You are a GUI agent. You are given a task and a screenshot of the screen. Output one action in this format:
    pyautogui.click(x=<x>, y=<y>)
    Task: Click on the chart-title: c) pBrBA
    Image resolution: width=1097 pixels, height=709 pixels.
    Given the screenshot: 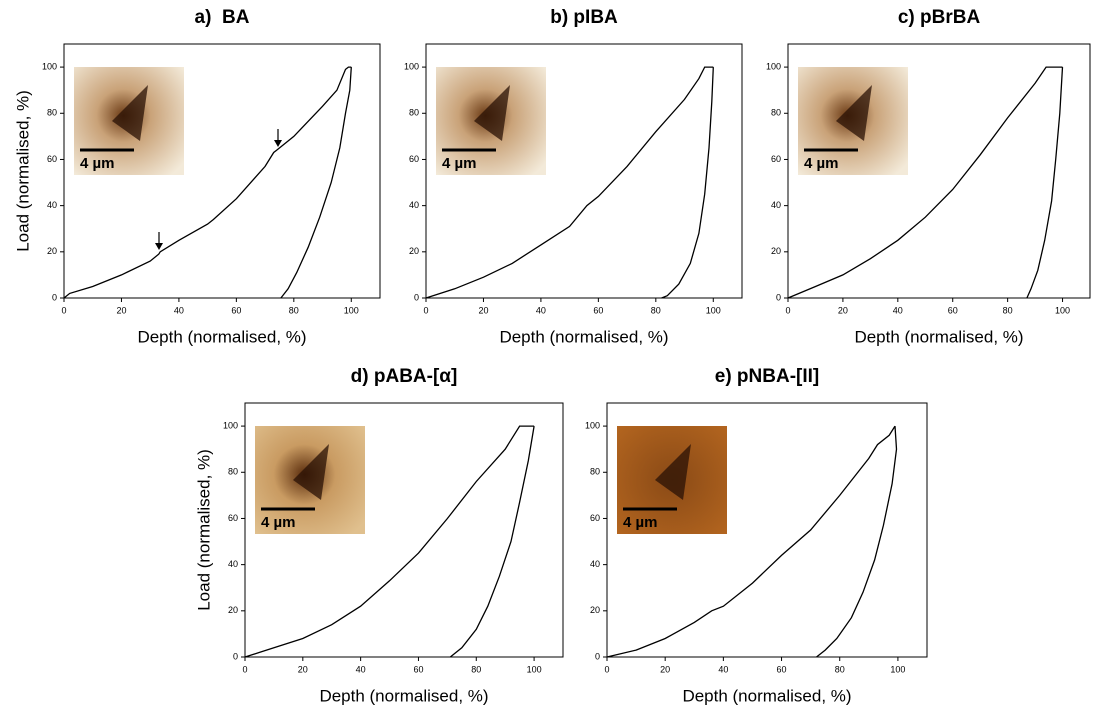 What is the action you would take?
    pyautogui.click(x=939, y=17)
    